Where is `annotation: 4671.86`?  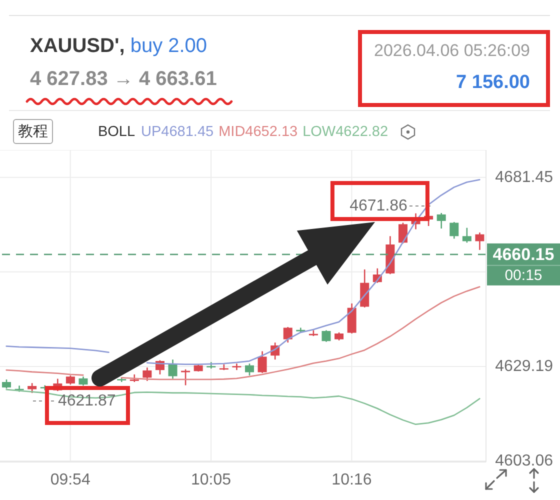
annotation: 4671.86 is located at coordinates (379, 206).